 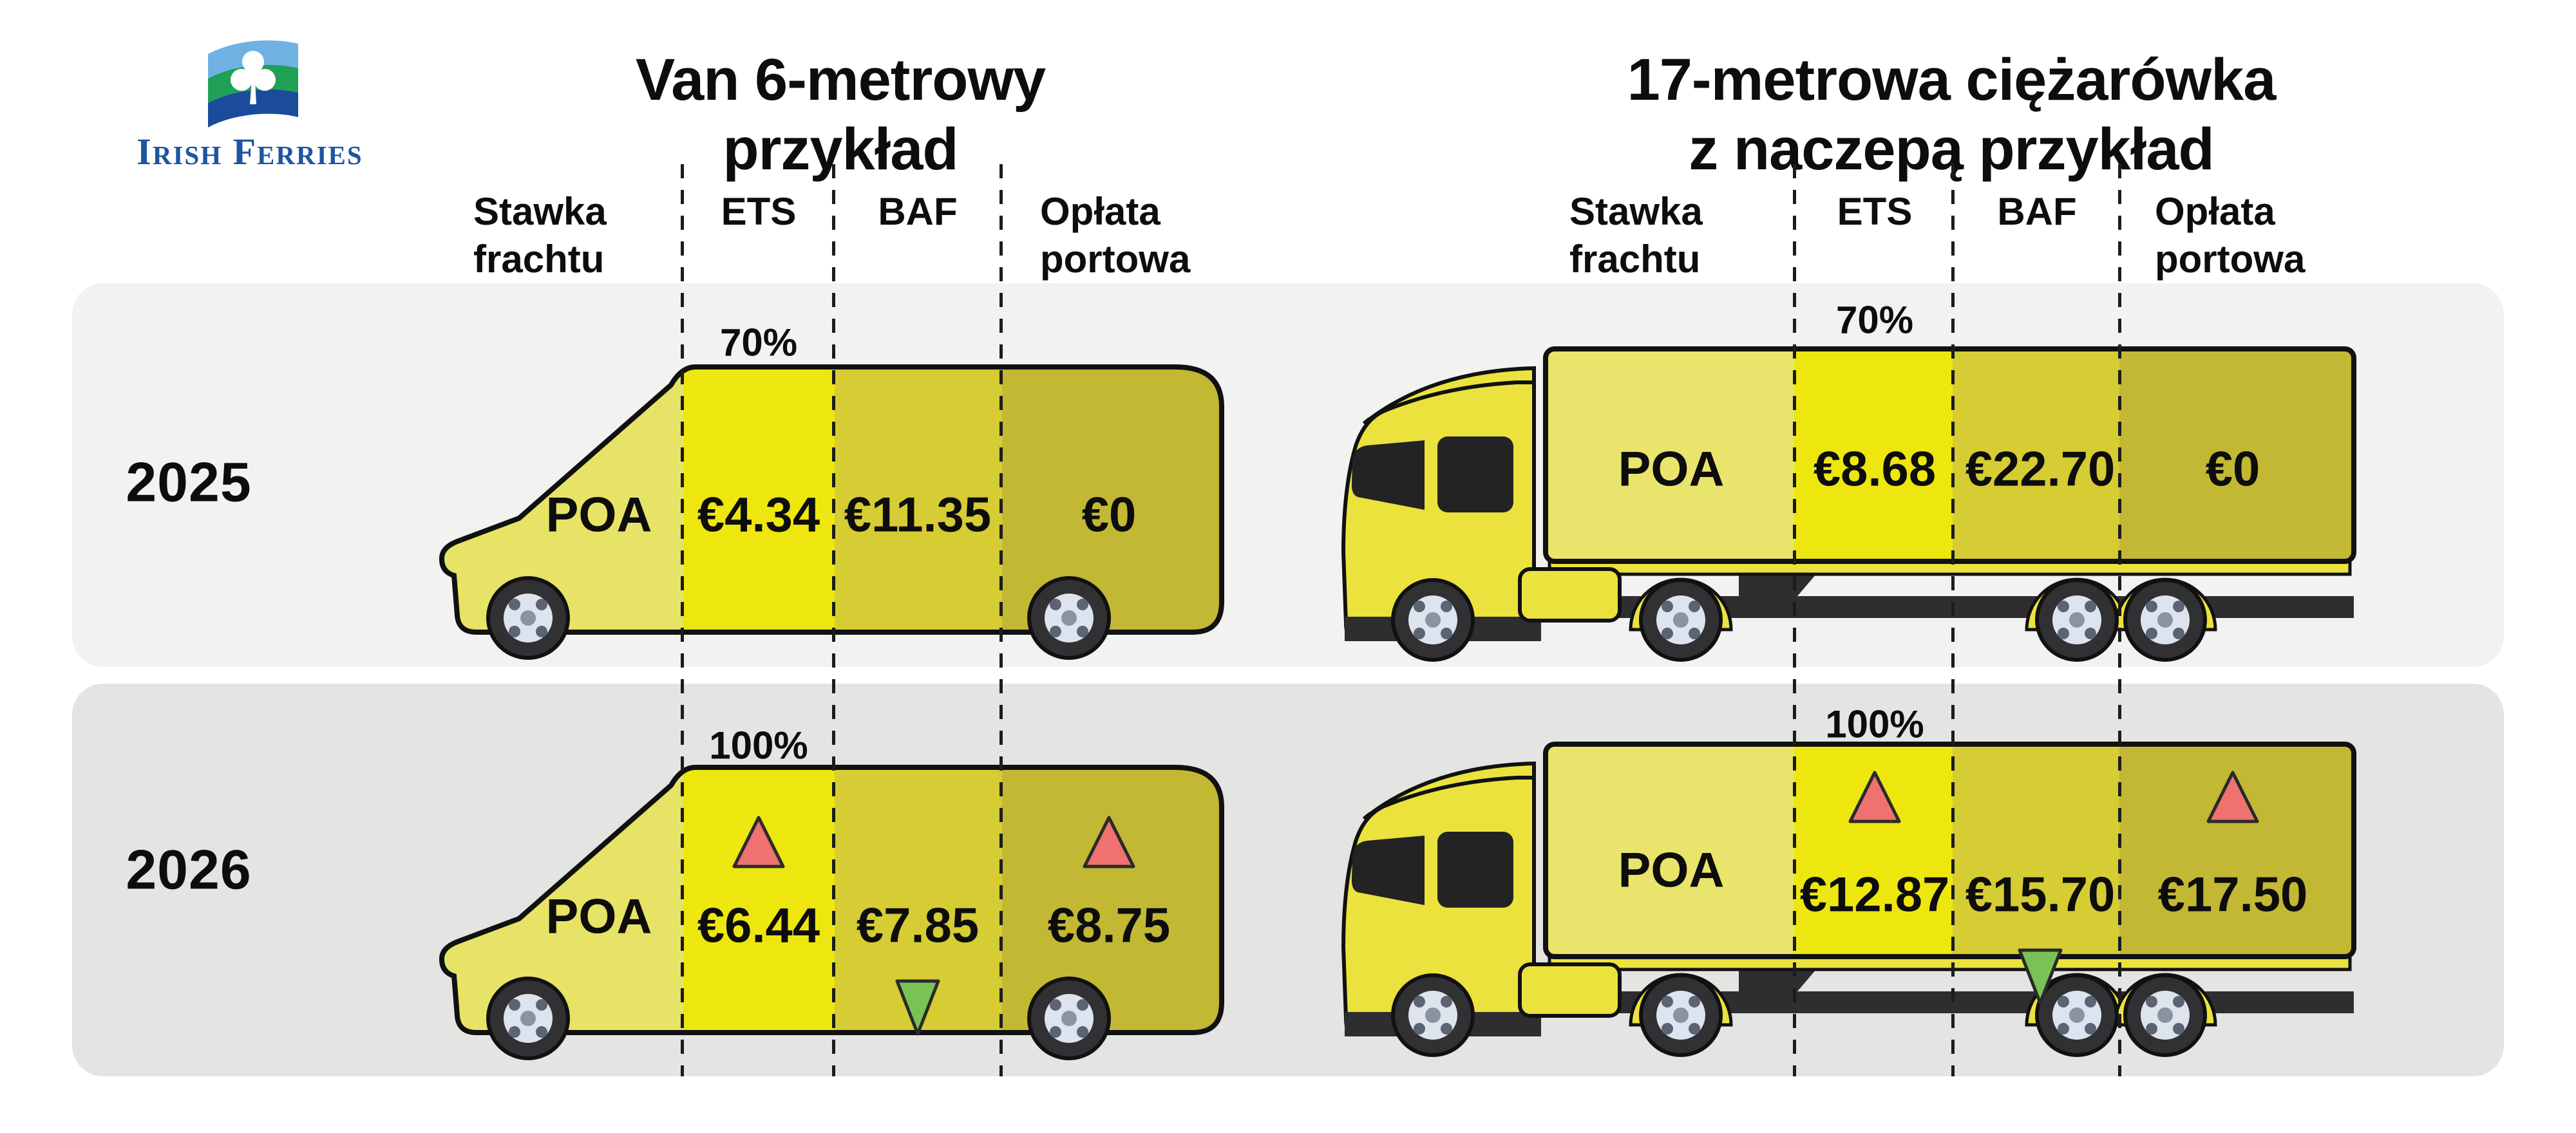 What do you see at coordinates (1441, 899) in the screenshot?
I see `truck-cab` at bounding box center [1441, 899].